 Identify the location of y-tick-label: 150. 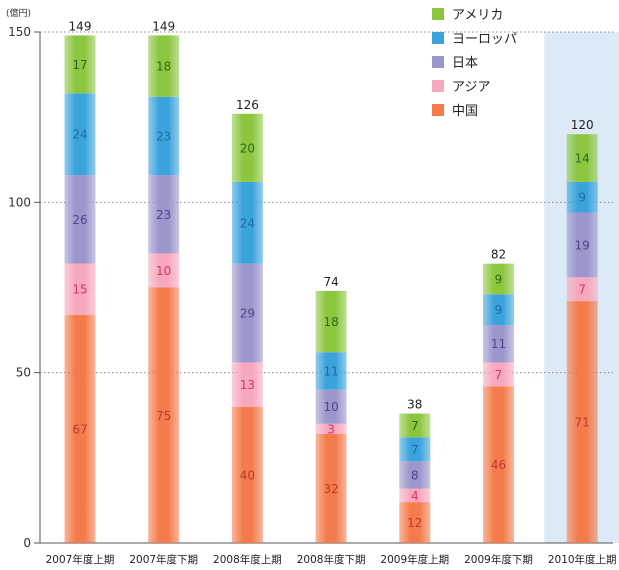
(19, 32).